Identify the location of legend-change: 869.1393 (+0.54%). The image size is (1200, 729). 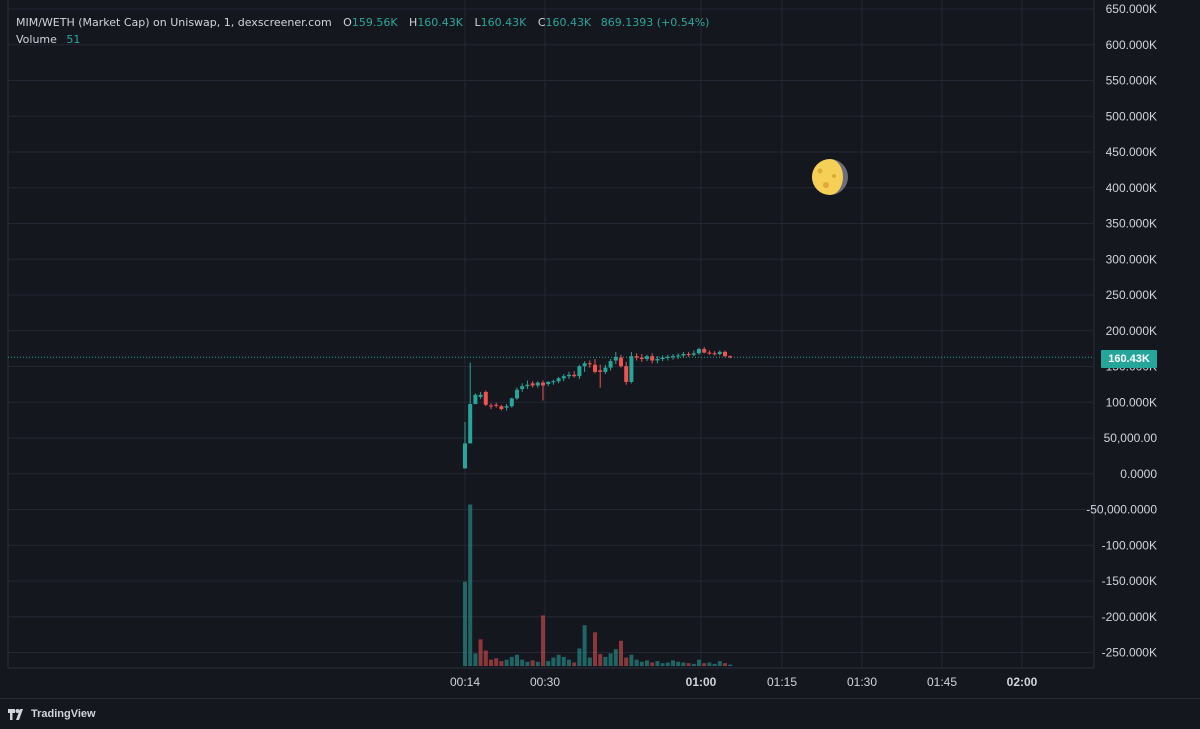
(655, 22).